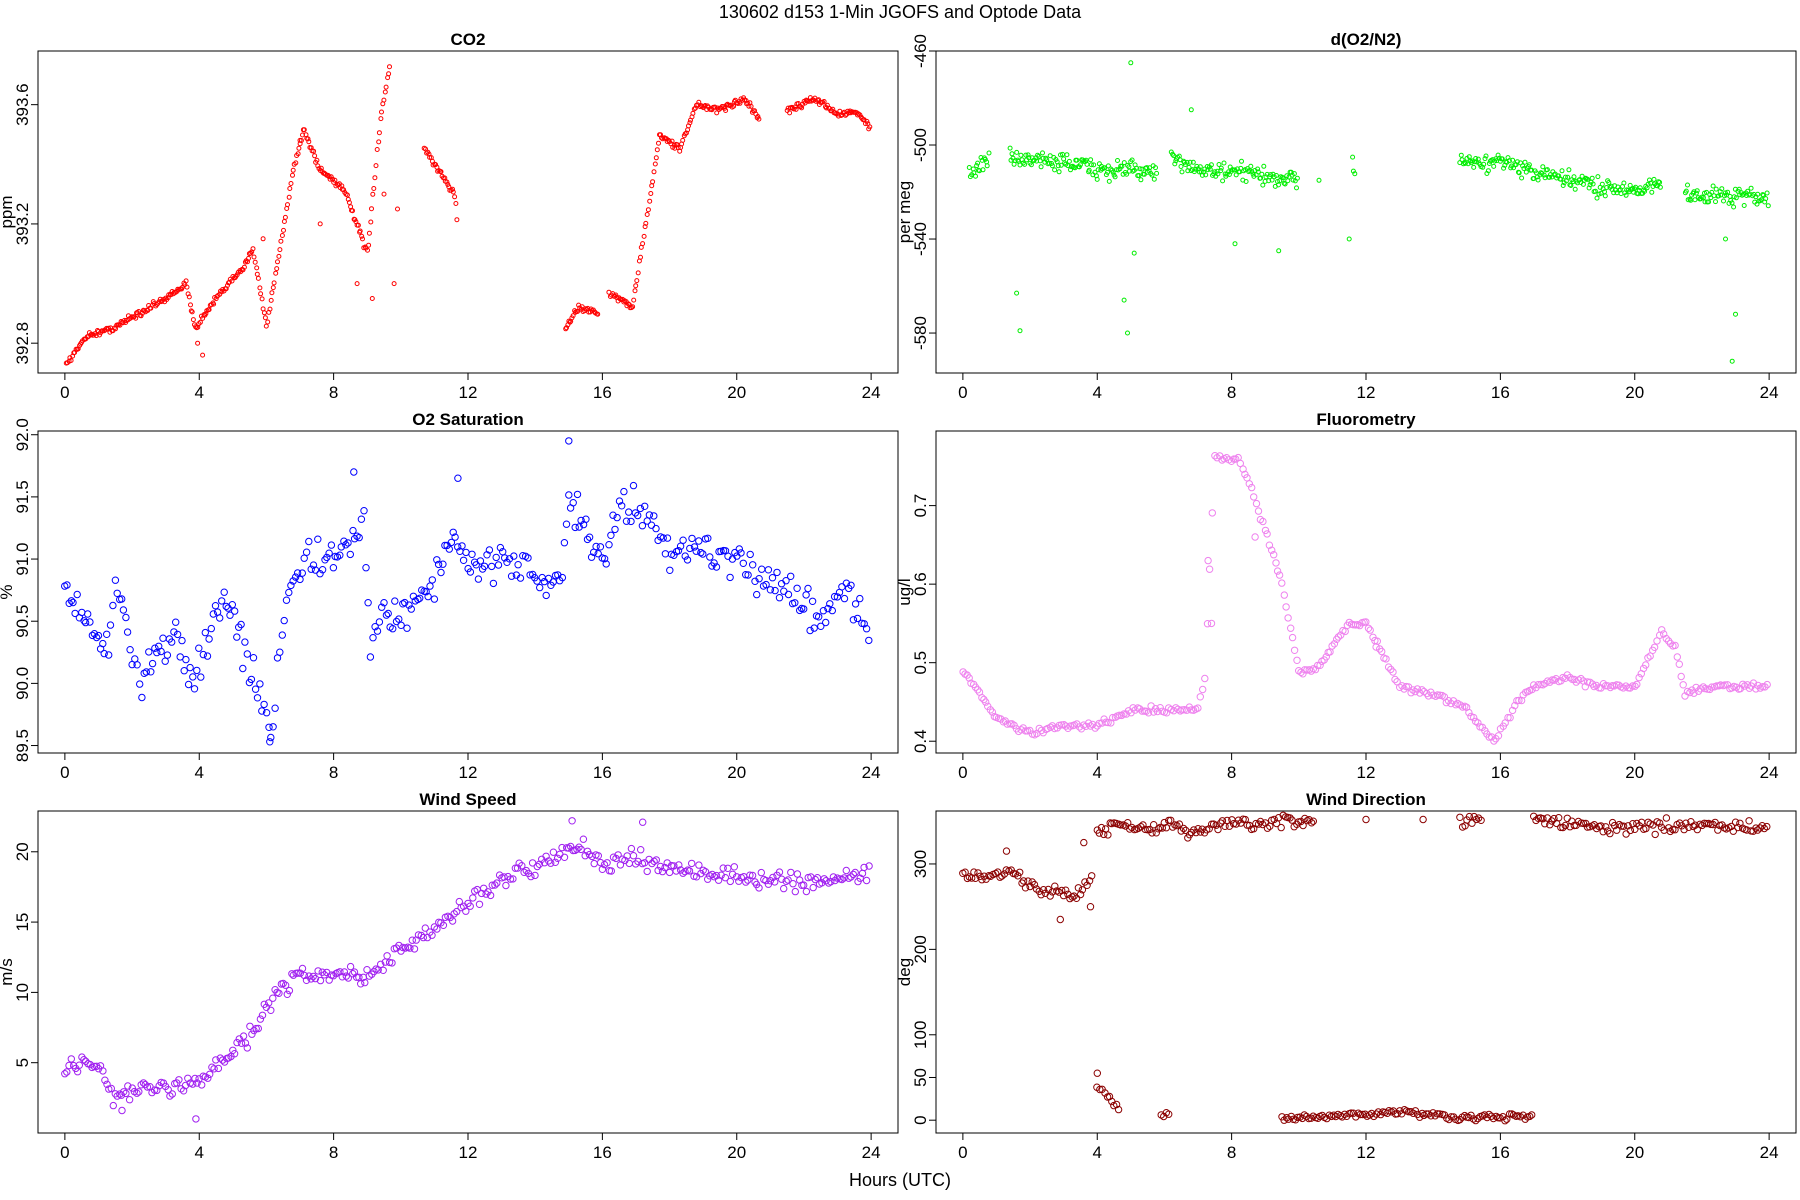 This screenshot has height=1200, width=1800. I want to click on y-tick-label: 0.6, so click(920, 584).